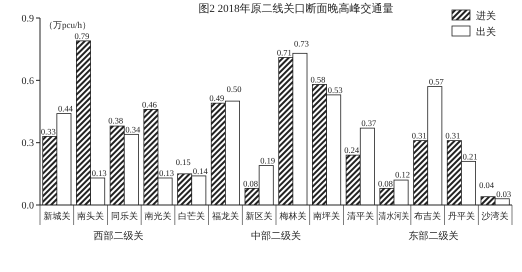 The height and width of the screenshot is (272, 522). Describe the element at coordinates (461, 216) in the screenshot. I see `x-tick-label: 丹平关` at that location.